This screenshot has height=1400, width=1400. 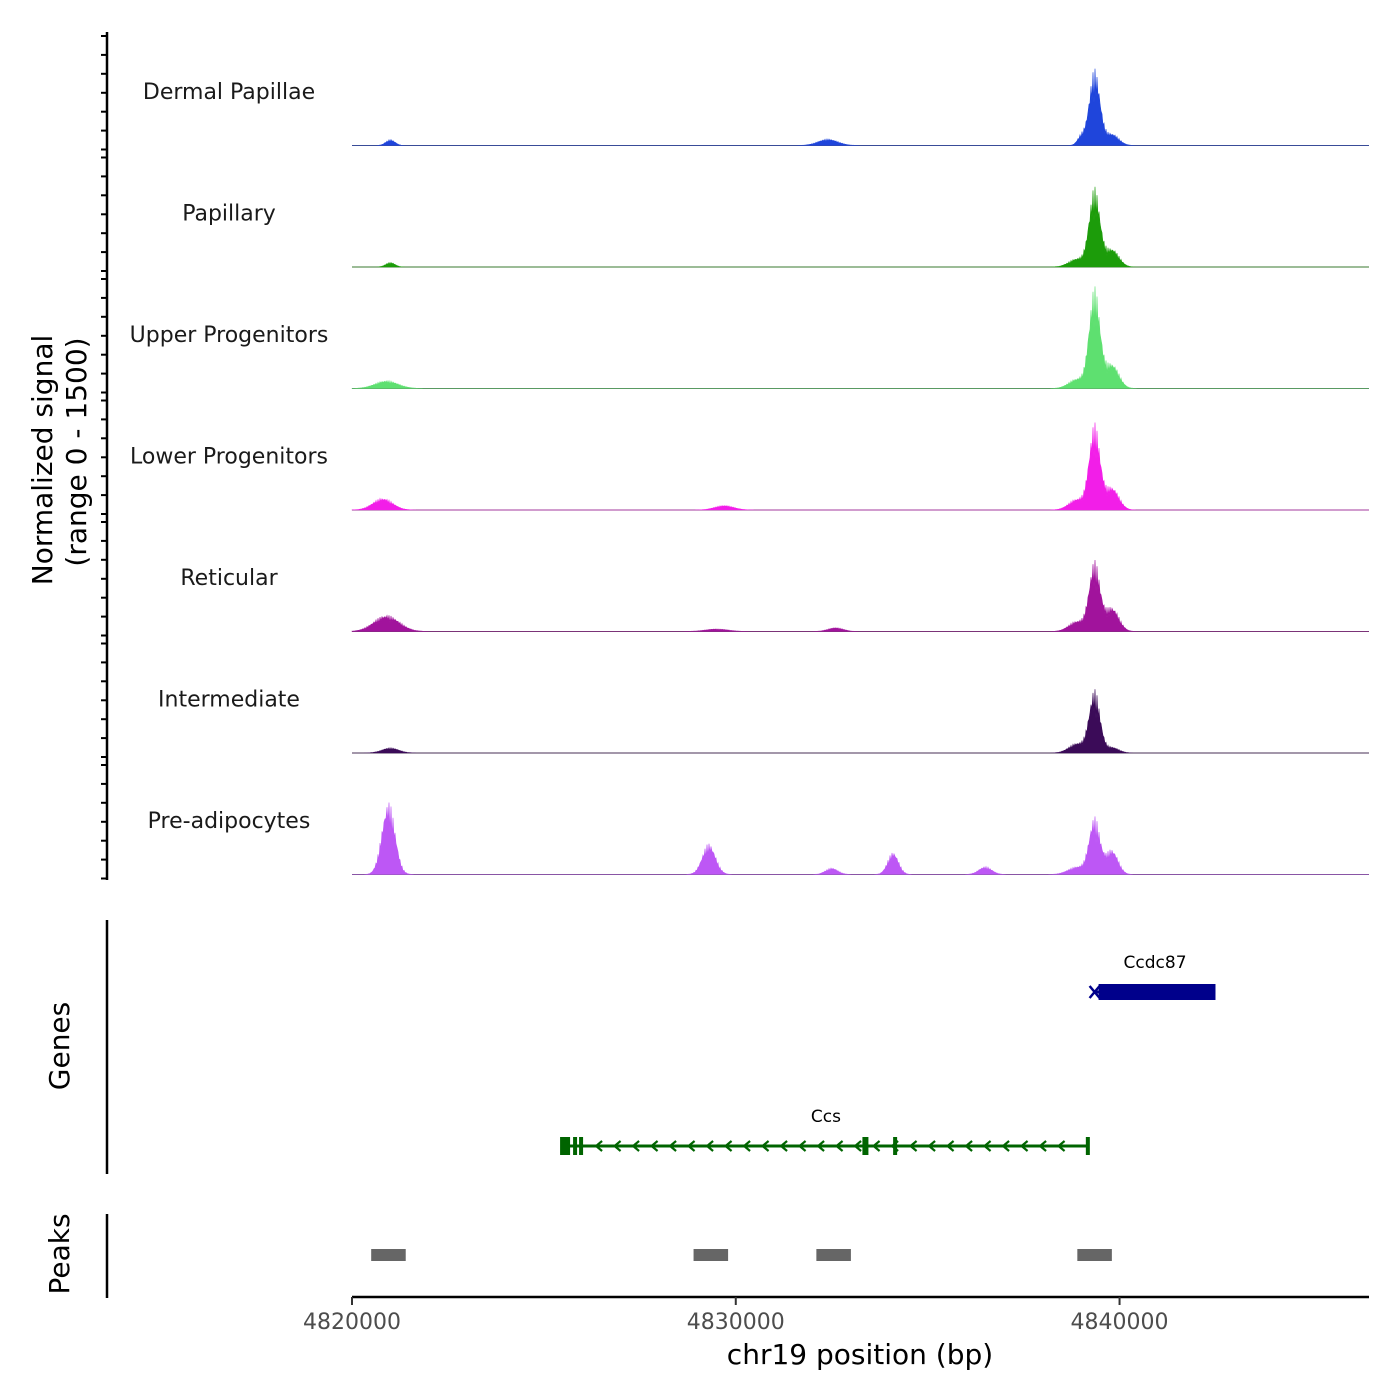 What do you see at coordinates (860, 1354) in the screenshot?
I see `x-axis-title: chr19 position (bp)` at bounding box center [860, 1354].